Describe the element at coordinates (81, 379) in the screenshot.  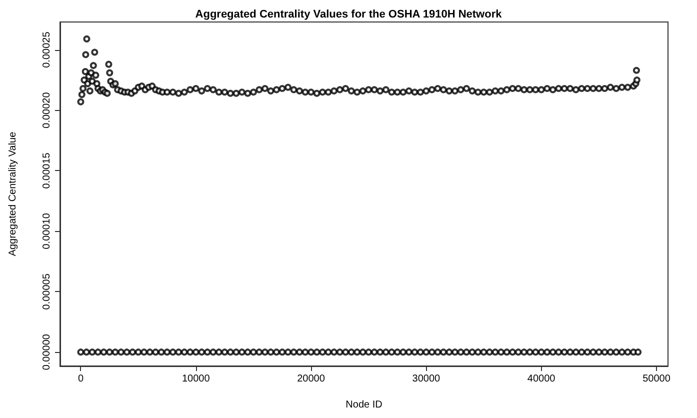
I see `x-tick-label: 0` at that location.